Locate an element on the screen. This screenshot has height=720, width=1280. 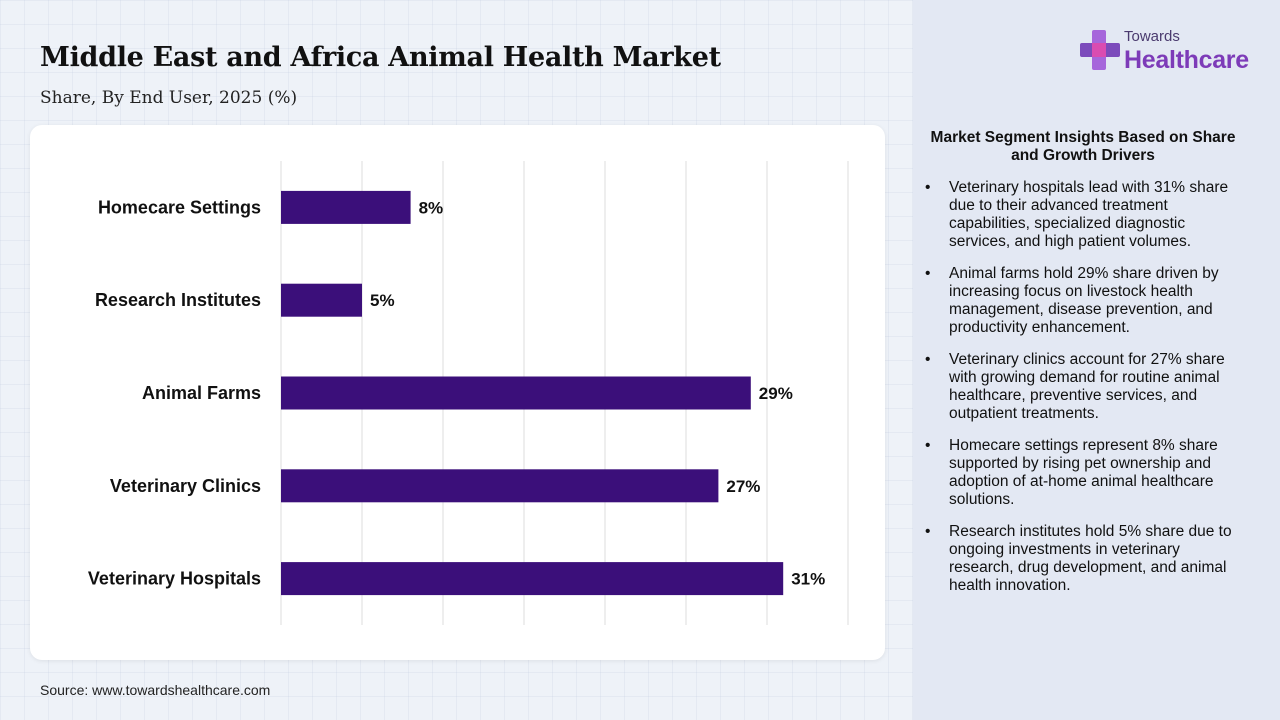
category-label: Veterinary Clinics is located at coordinates (185, 486).